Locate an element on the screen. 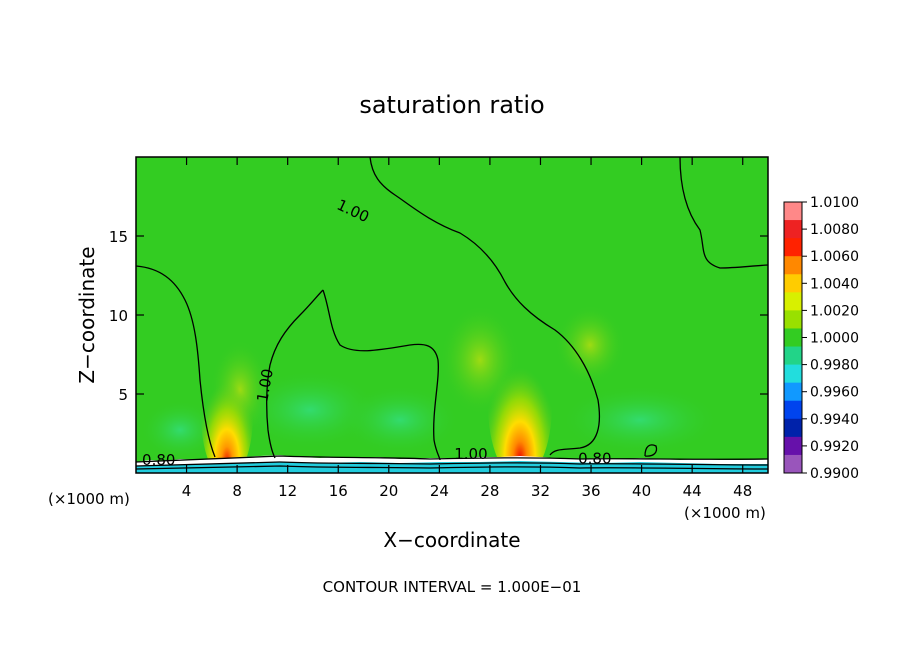 This screenshot has height=654, width=904. plume-left is located at coordinates (227, 411).